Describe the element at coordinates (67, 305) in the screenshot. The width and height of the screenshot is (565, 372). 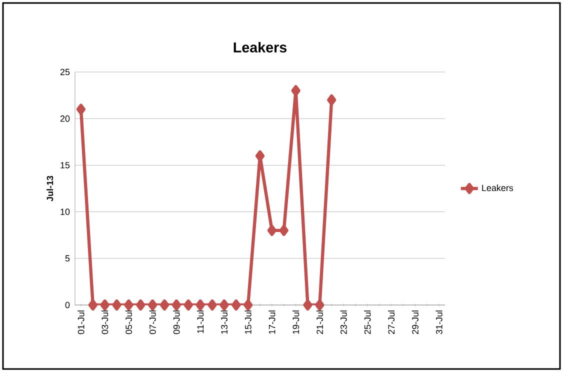
I see `y-tick-label: 0` at that location.